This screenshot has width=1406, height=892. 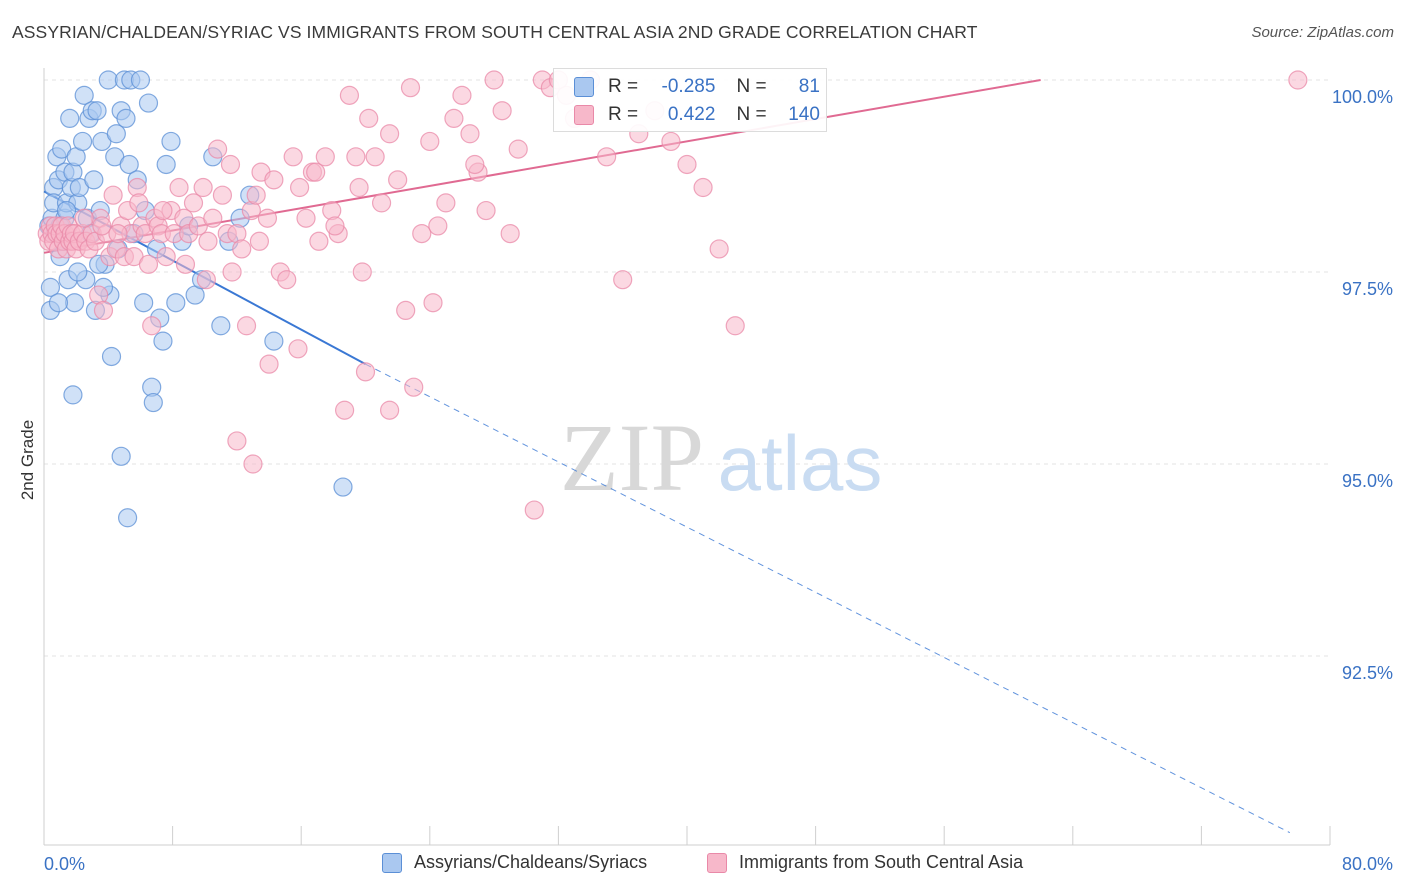 What do you see at coordinates (392, 862) in the screenshot?
I see `legend-swatch-series1` at bounding box center [392, 862].